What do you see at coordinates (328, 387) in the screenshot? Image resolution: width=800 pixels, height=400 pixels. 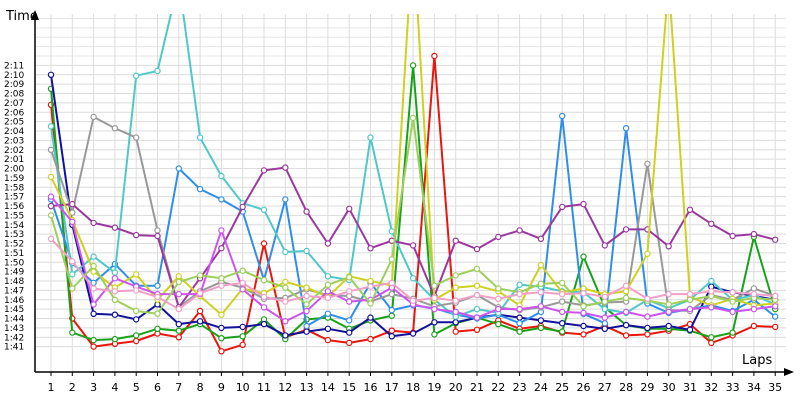 I see `x-tick-label: 14` at bounding box center [328, 387].